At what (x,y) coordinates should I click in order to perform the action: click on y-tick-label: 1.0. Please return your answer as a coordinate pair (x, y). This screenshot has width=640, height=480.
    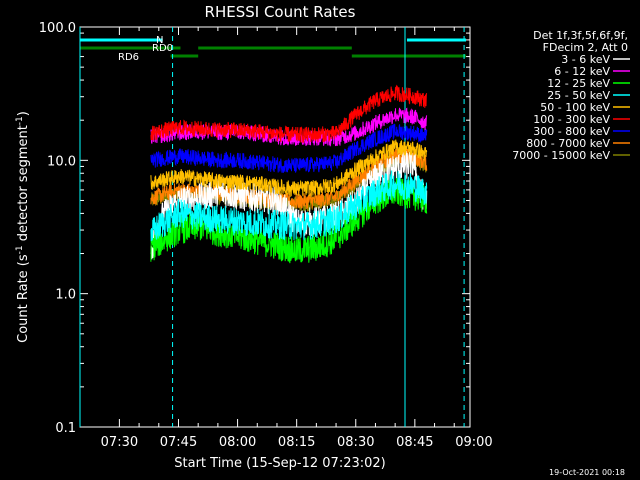
    Looking at the image, I should click on (65, 295).